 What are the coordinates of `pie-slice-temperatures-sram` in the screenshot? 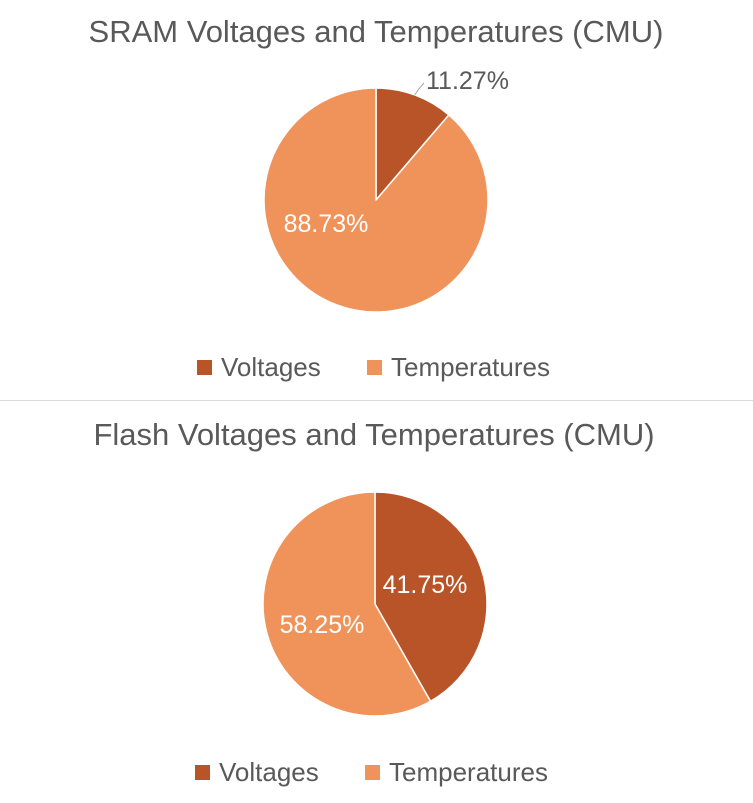 It's located at (376, 200).